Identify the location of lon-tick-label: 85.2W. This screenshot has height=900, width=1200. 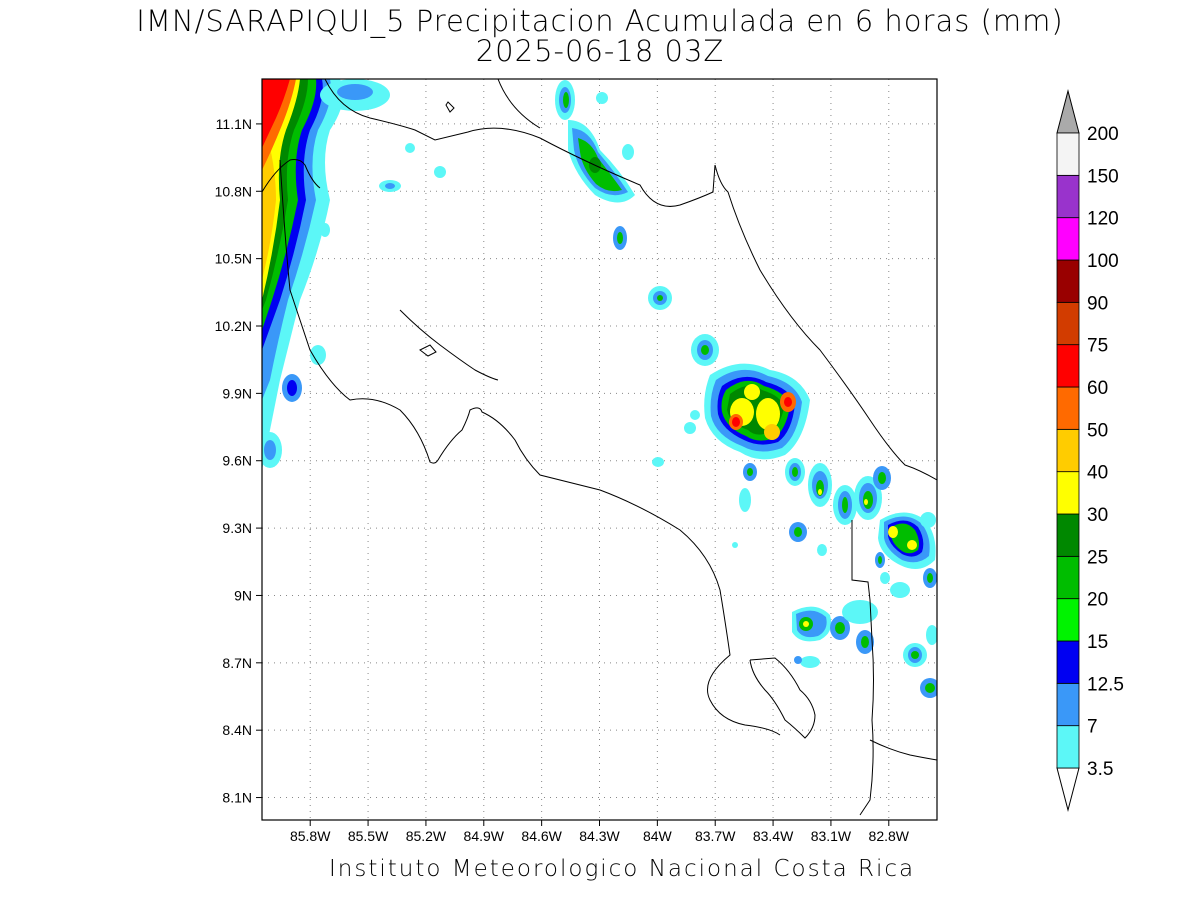
(426, 836).